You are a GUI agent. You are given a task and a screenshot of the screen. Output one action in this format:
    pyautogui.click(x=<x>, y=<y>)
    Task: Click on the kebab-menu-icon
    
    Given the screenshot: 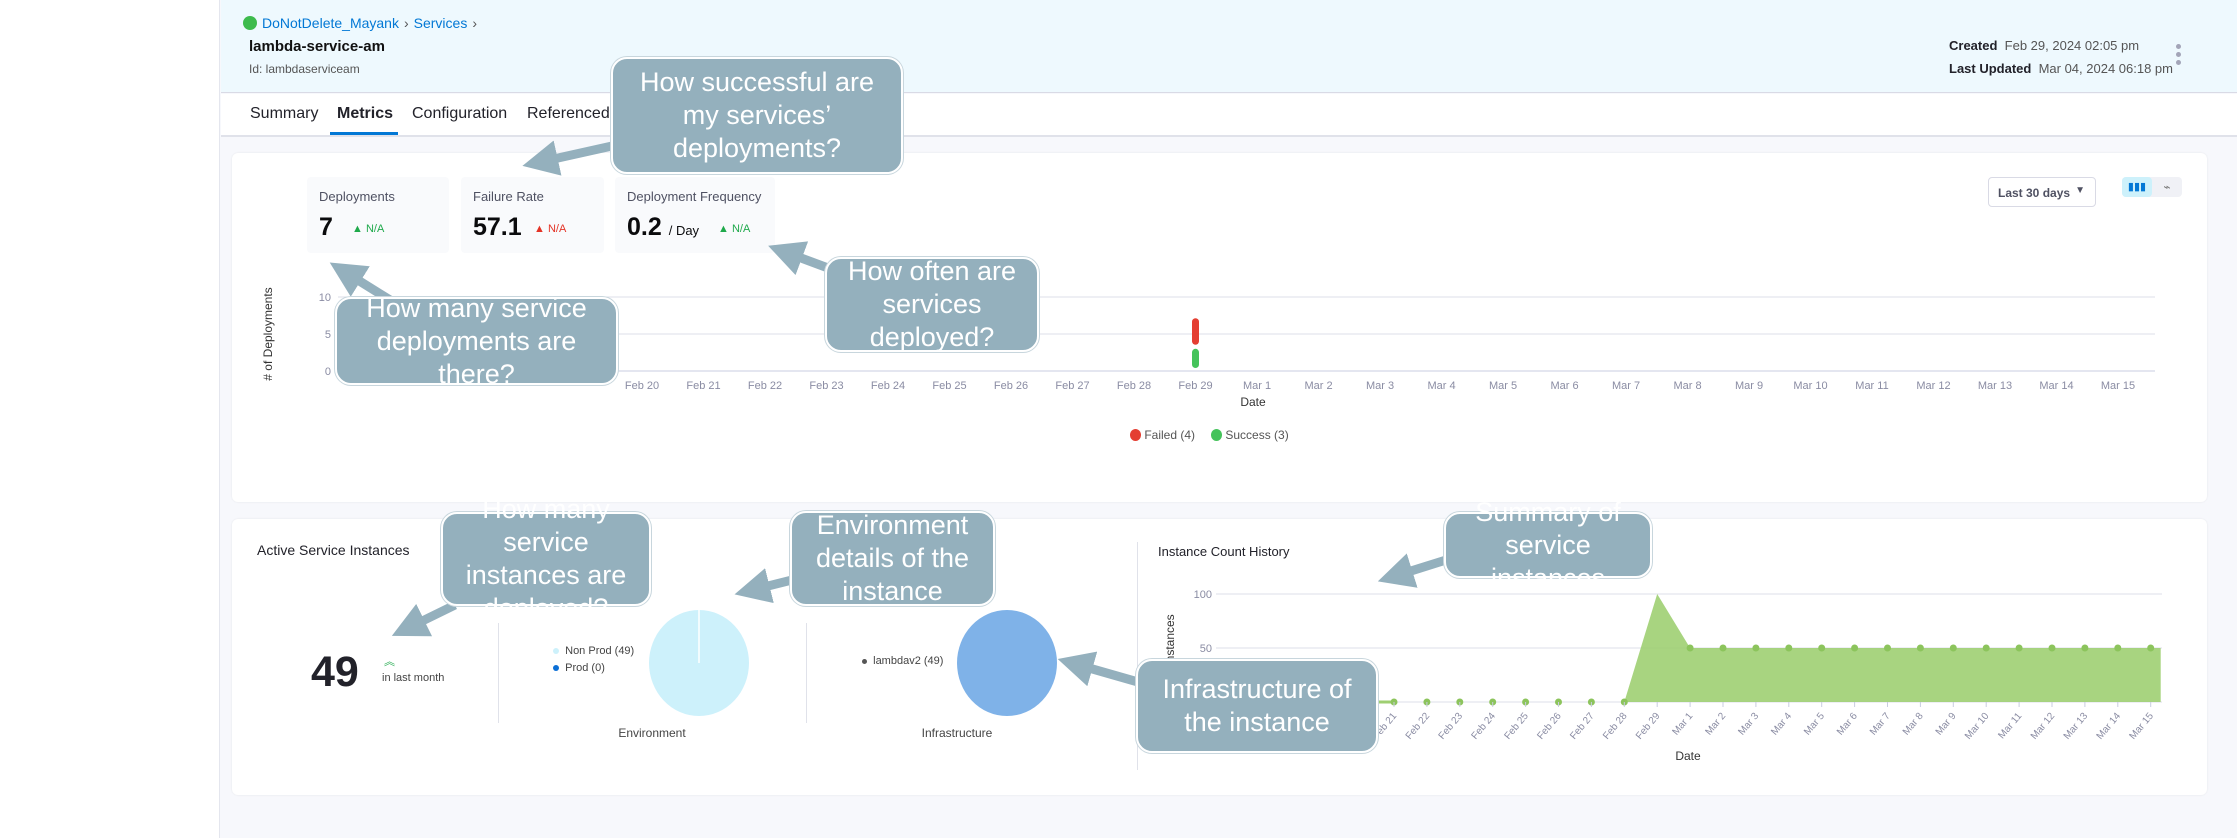 What is the action you would take?
    pyautogui.click(x=2180, y=54)
    